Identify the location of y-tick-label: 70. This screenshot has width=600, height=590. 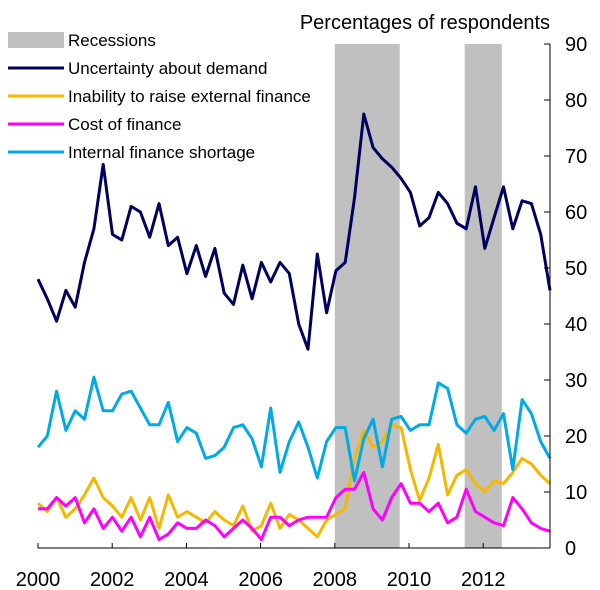
(576, 157).